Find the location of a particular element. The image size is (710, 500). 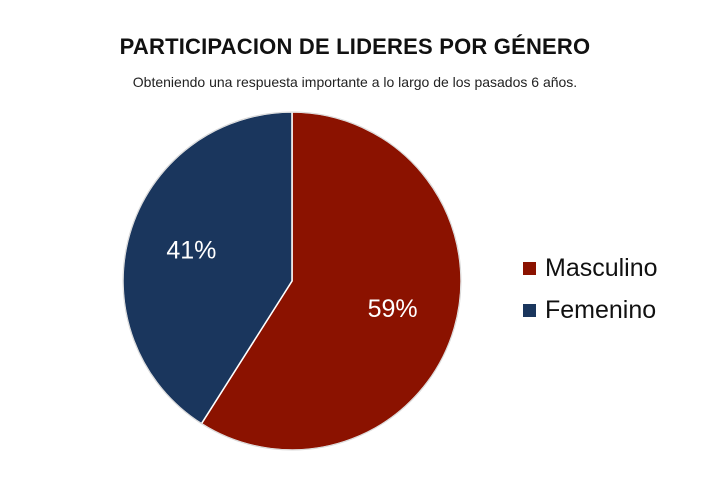

legend-item-femenino: Femenino is located at coordinates (590, 310).